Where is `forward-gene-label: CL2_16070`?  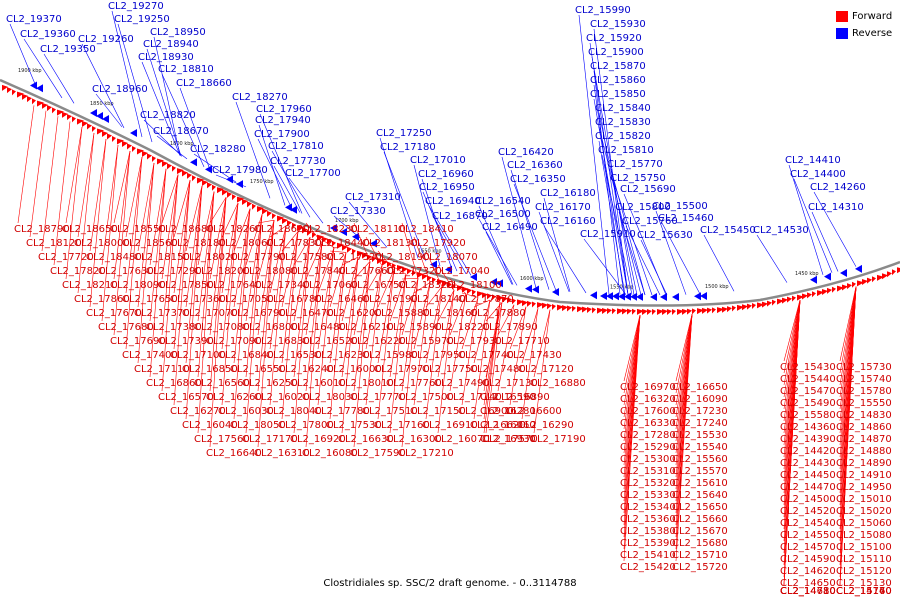 forward-gene-label: CL2_16070 is located at coordinates (462, 439).